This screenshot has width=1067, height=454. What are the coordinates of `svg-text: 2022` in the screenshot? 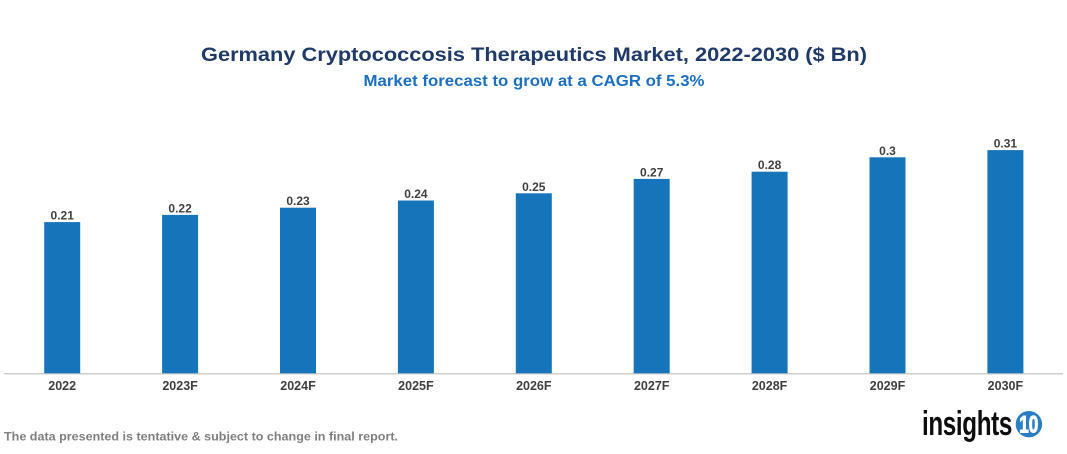 It's located at (62, 386).